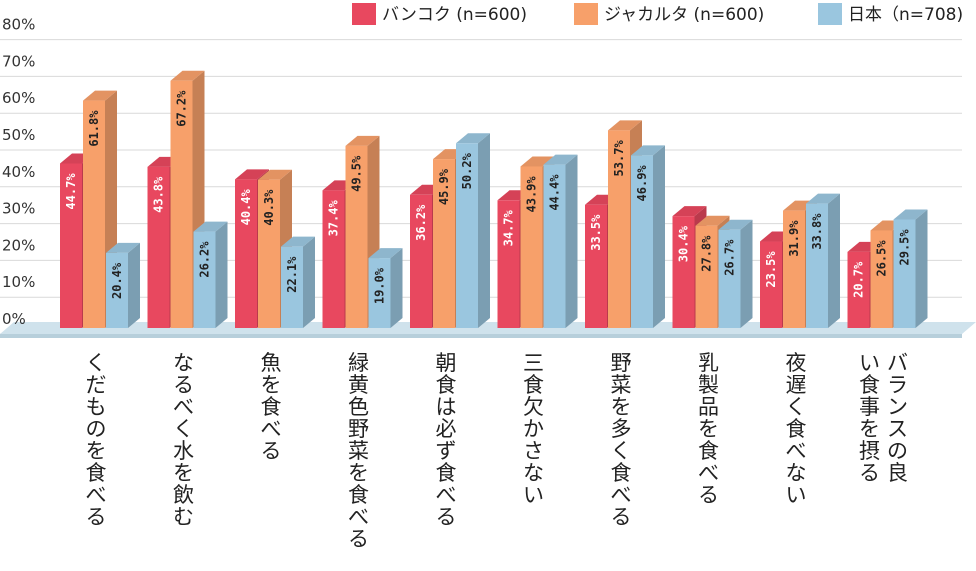 Image resolution: width=976 pixels, height=571 pixels. Describe the element at coordinates (446, 429) in the screenshot. I see `category-label: 必` at that location.